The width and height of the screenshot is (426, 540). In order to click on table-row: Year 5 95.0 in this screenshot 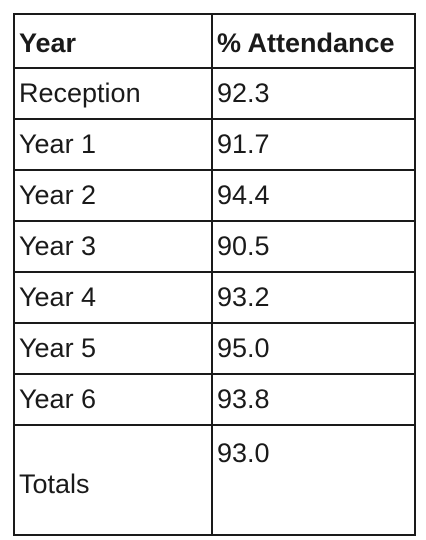, I will do `click(214, 348)`.